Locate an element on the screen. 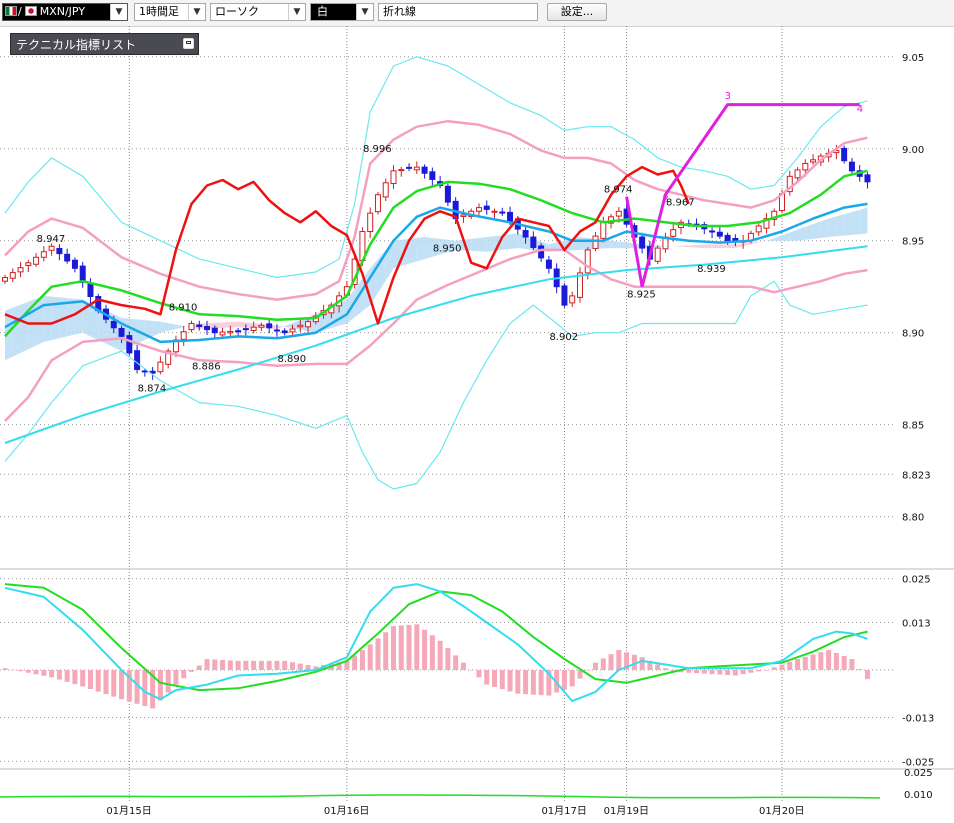 The image size is (954, 823). macd-signal-line is located at coordinates (436, 637).